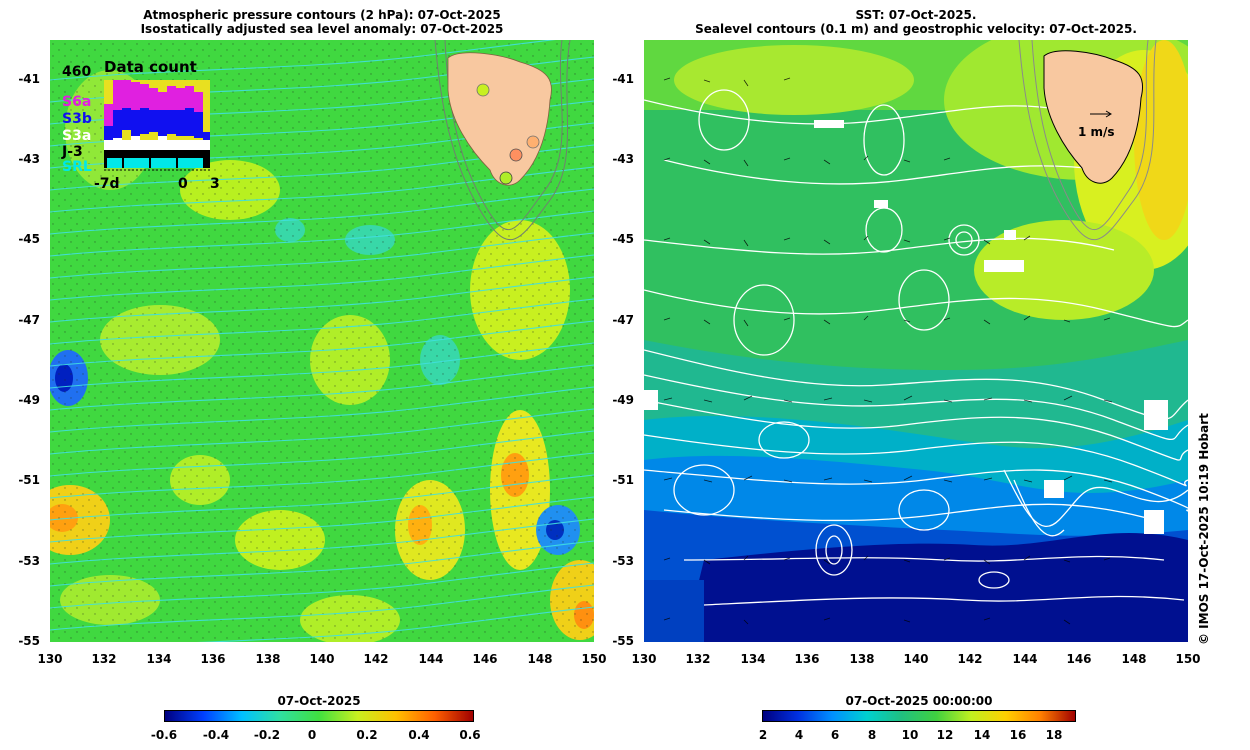  What do you see at coordinates (1079, 659) in the screenshot?
I see `right-x-tick: 146` at bounding box center [1079, 659].